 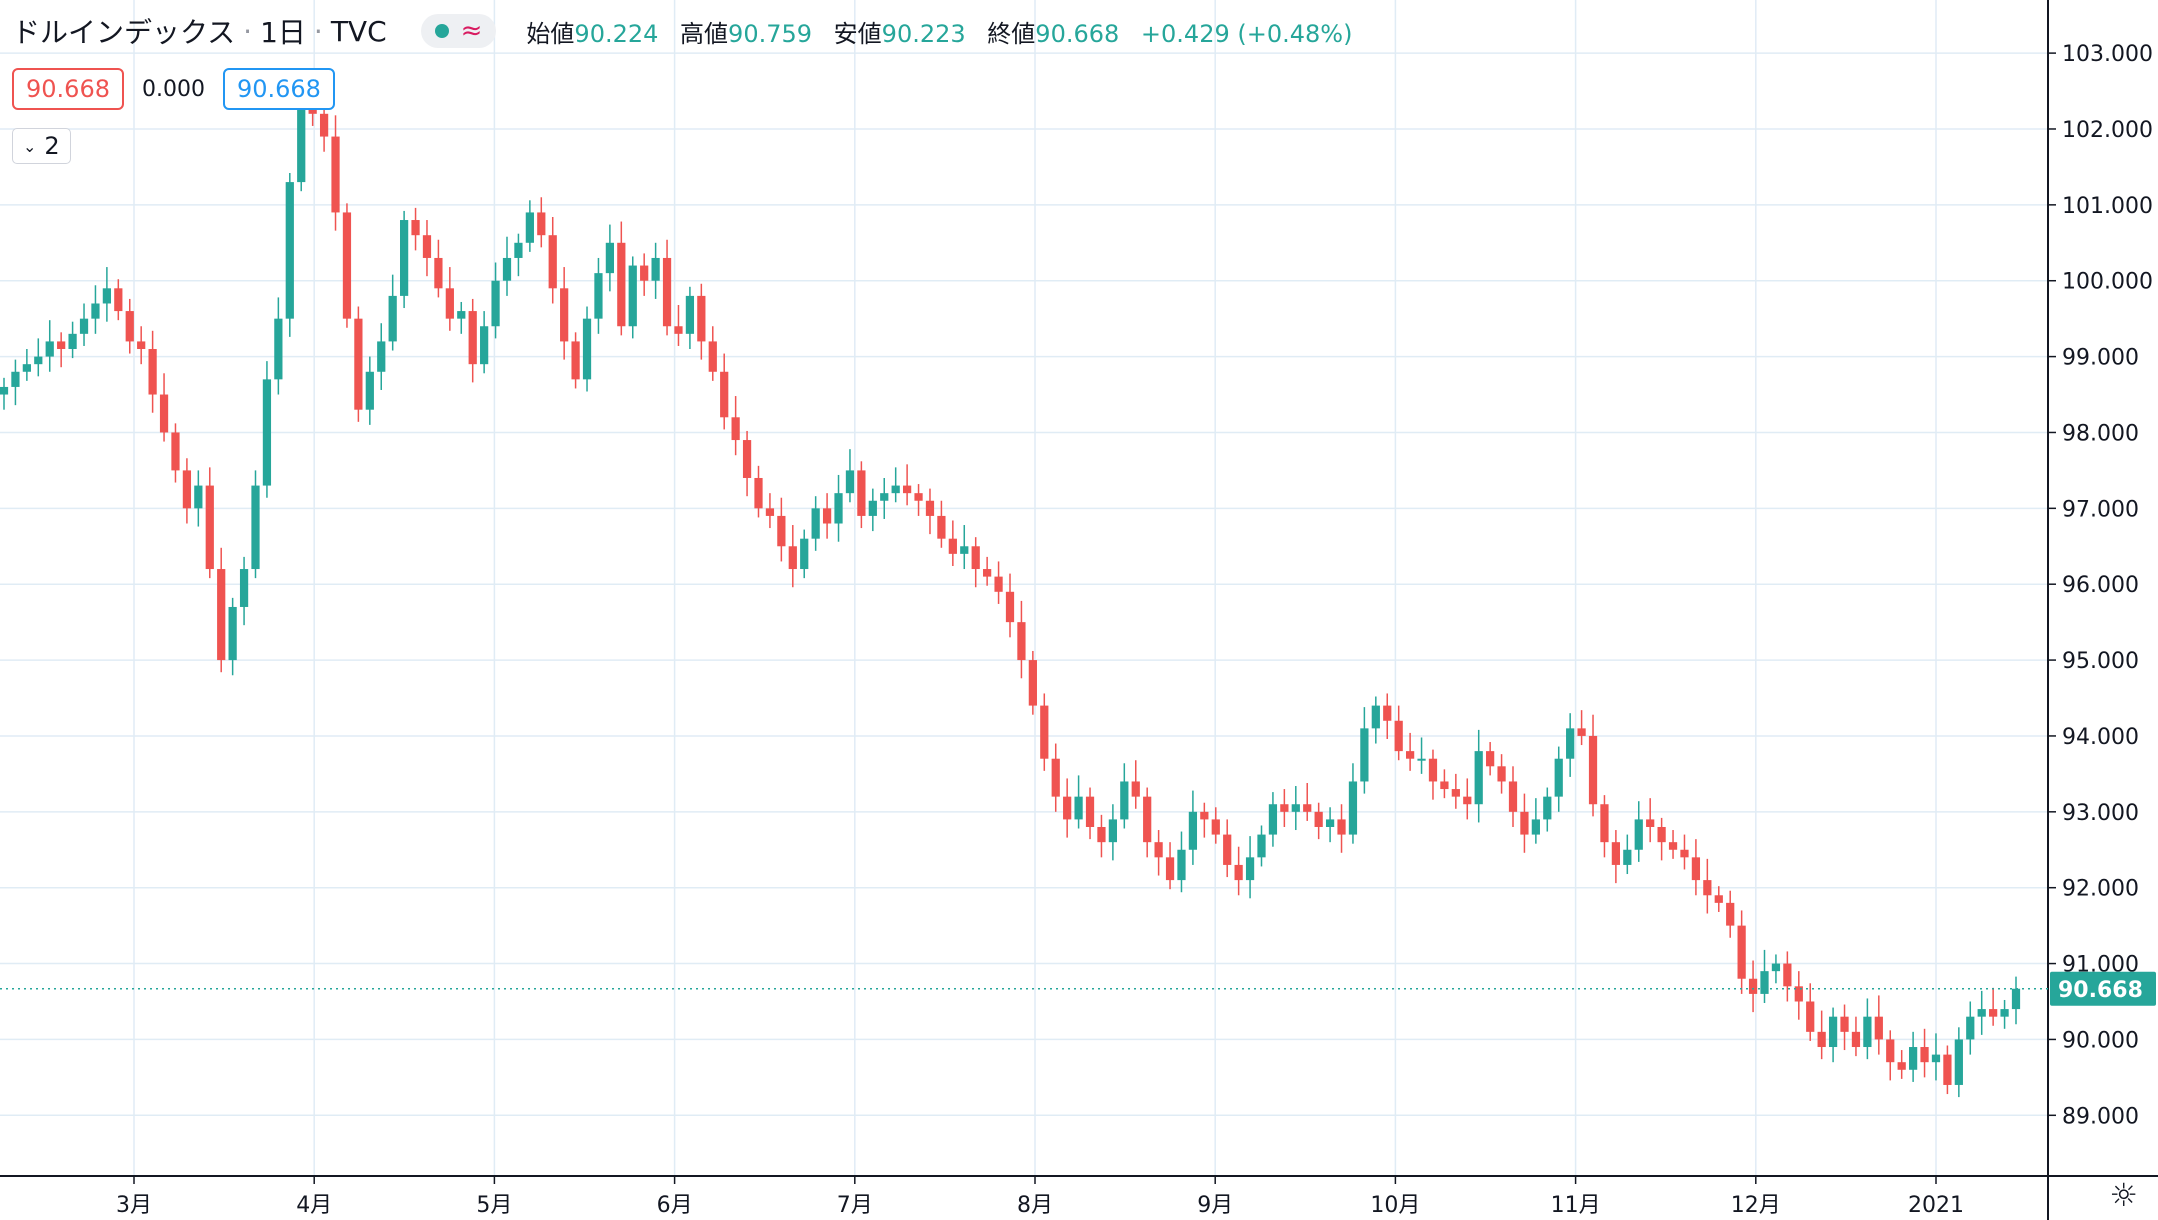 I want to click on x-tick-label: 11月, so click(x=1576, y=1205).